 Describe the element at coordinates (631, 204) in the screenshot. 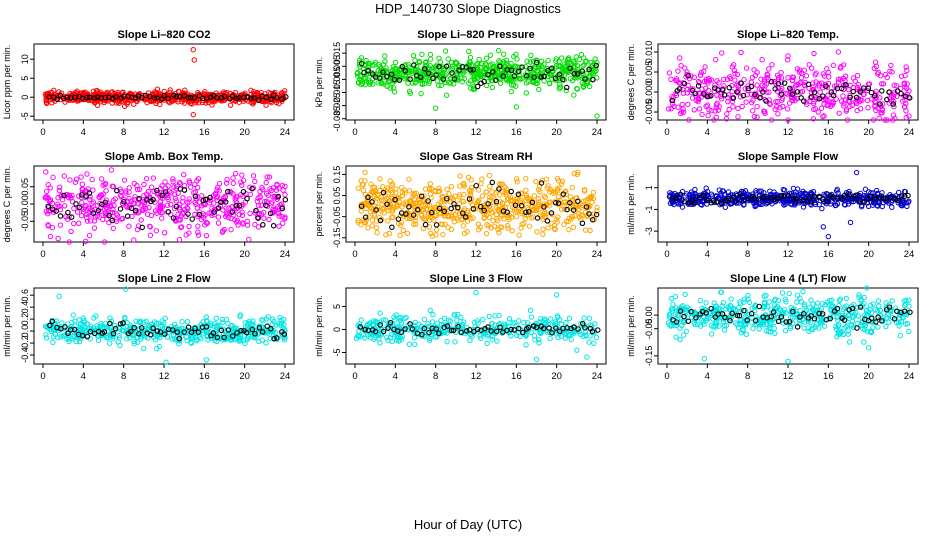

I see `y-axis-label: ml/min per min.` at that location.